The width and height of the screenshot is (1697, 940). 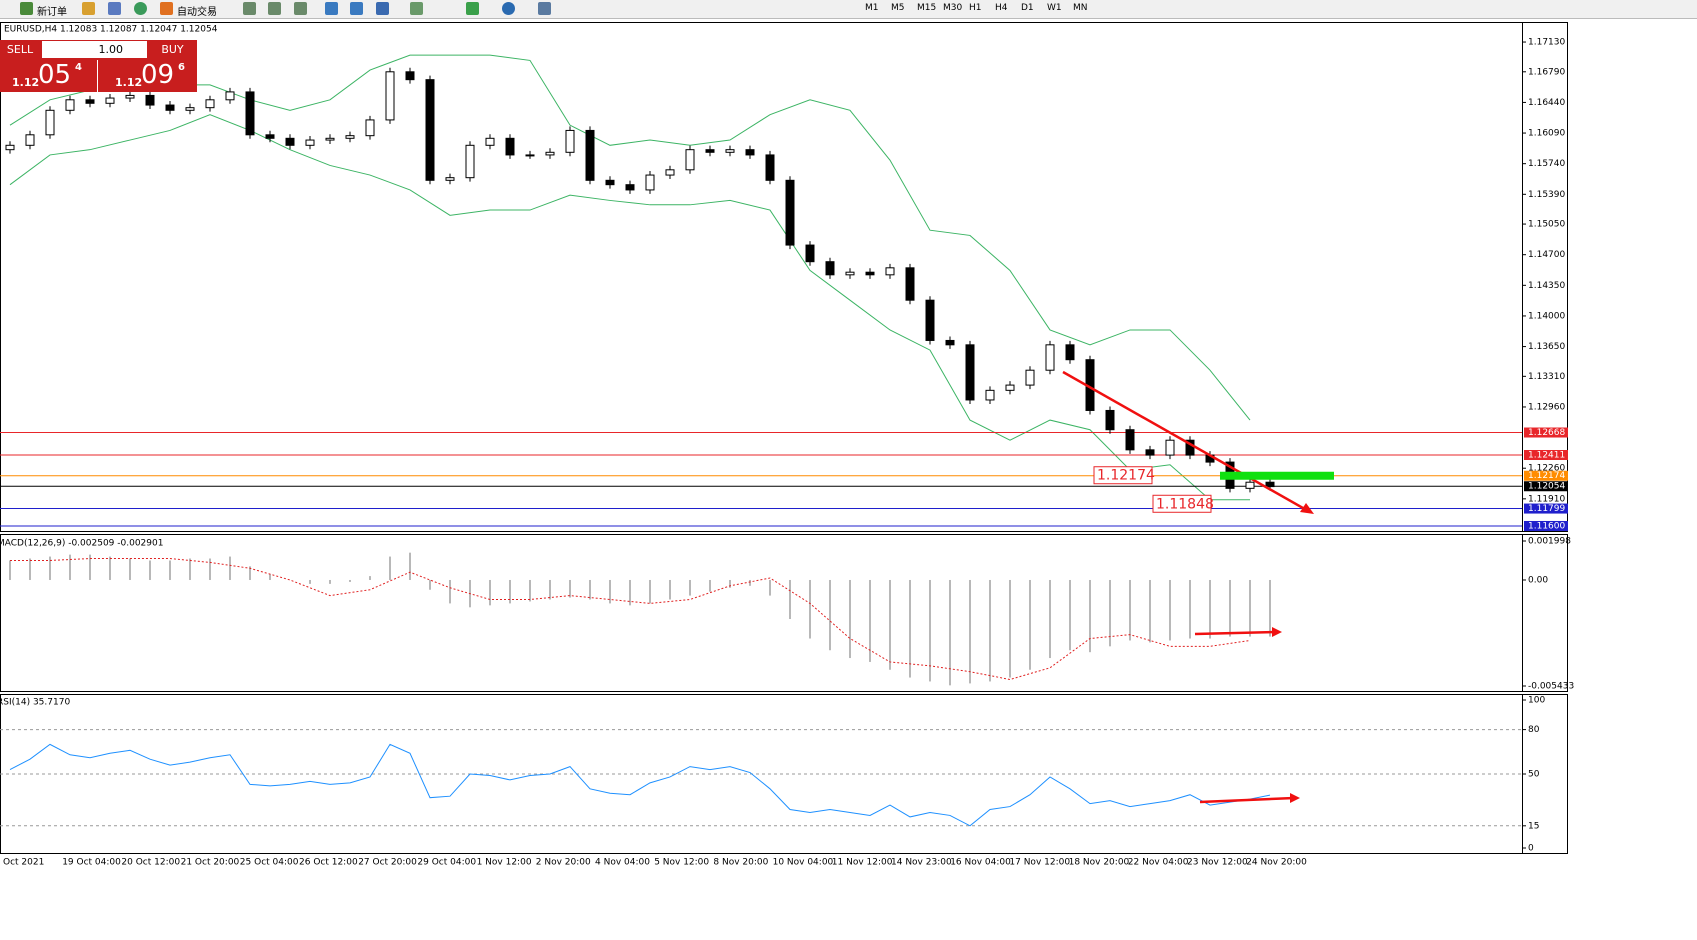 I want to click on macd-signal, so click(x=630, y=619).